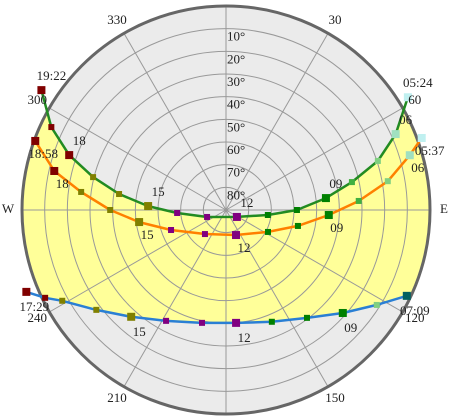 This screenshot has width=453, height=419. What do you see at coordinates (236, 36) in the screenshot?
I see `altitude-label: 10°` at bounding box center [236, 36].